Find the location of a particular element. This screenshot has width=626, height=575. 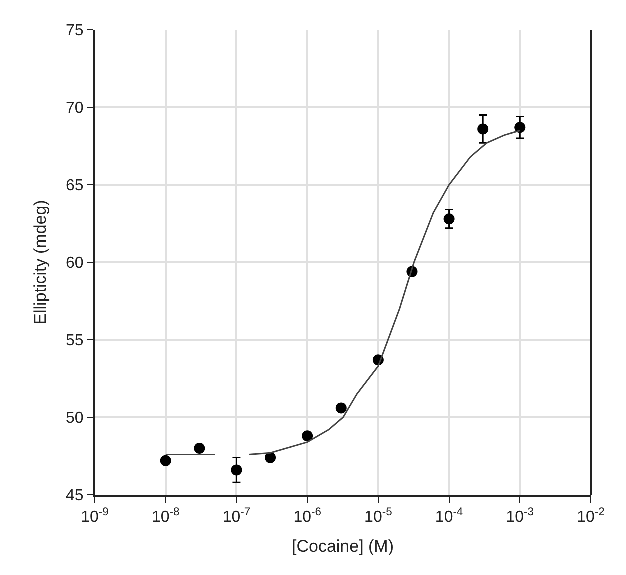

x-tick-label: 10$^{-6}$ is located at coordinates (308, 516).